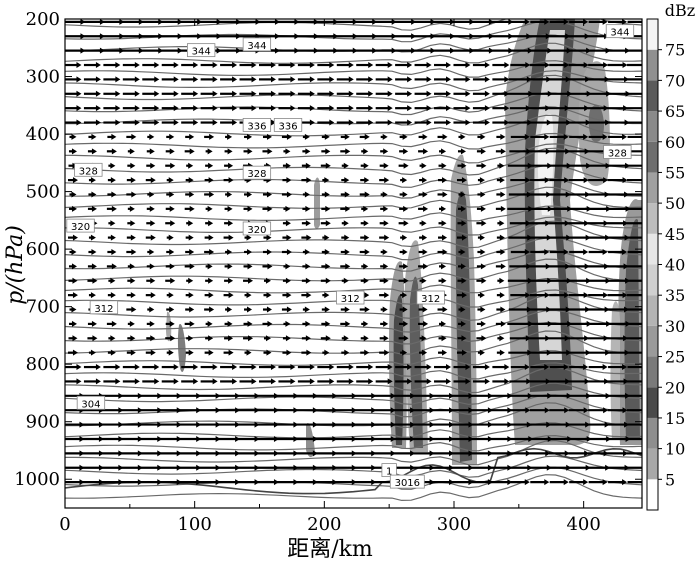 The image size is (700, 567). I want to click on cell-mid-core, so click(463, 327).